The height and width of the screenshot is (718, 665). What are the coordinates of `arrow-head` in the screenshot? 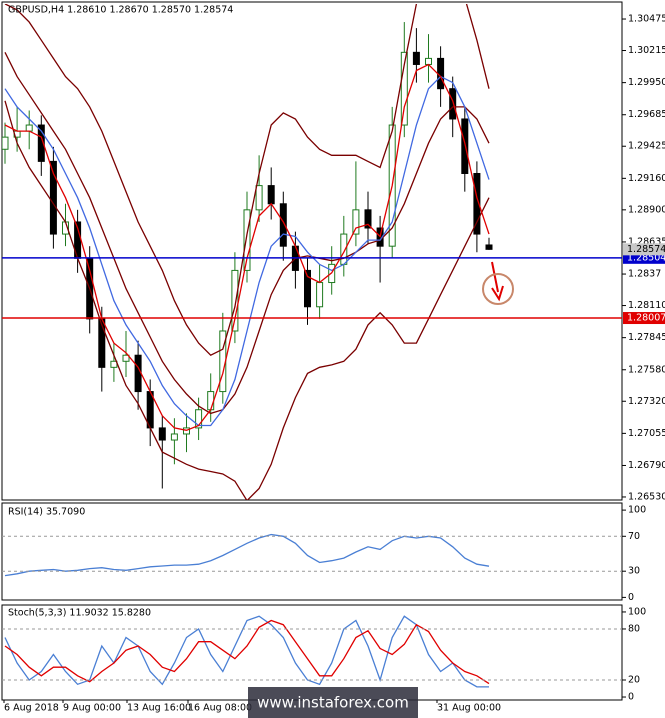 It's located at (497, 293).